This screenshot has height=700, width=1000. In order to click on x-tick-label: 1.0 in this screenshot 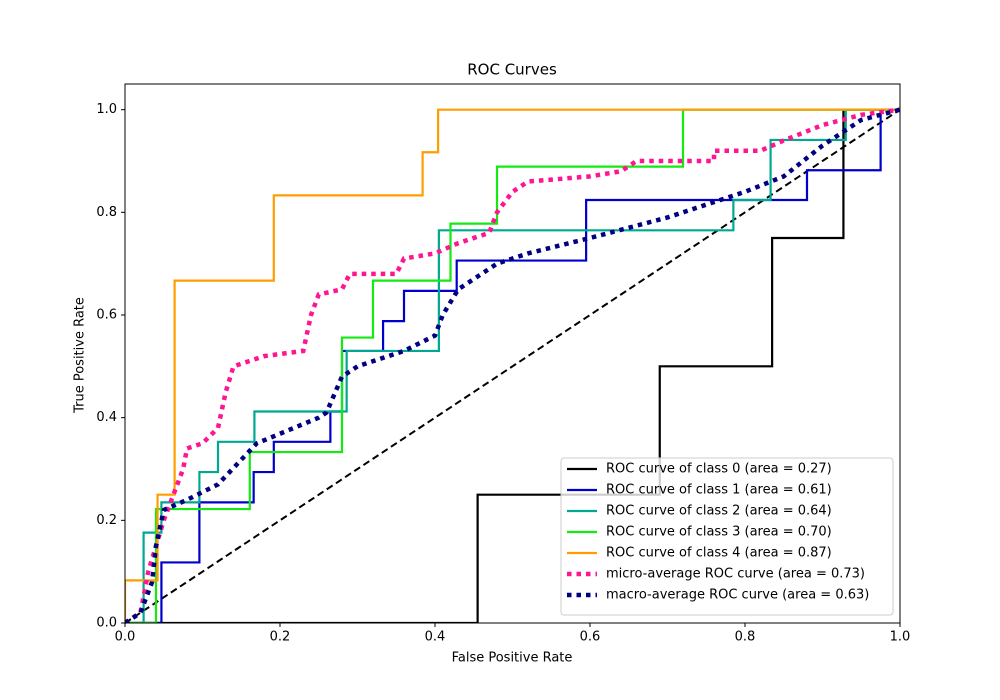, I will do `click(900, 637)`.